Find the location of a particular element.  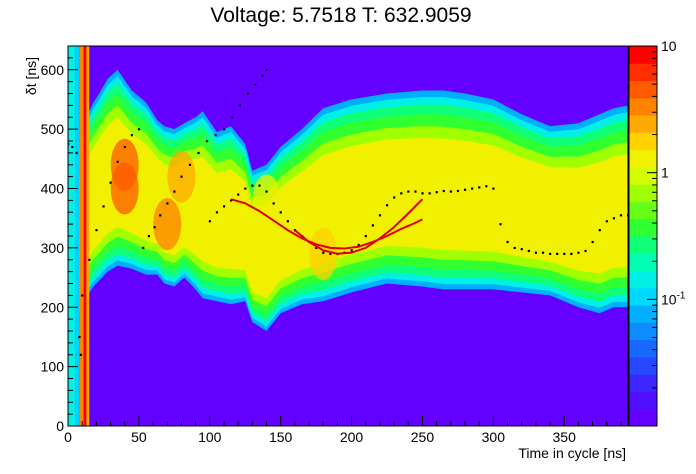

chart-title: Voltage: 5.7518 T: 632.9059 is located at coordinates (340, 15).